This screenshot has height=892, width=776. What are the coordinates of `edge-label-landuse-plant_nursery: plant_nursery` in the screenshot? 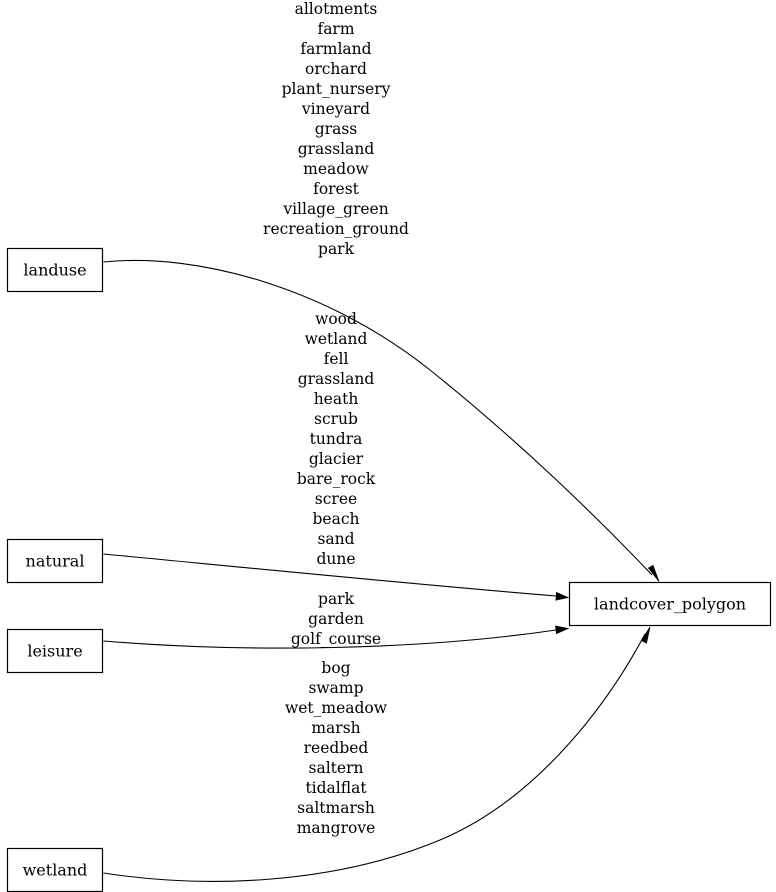 It's located at (336, 89).